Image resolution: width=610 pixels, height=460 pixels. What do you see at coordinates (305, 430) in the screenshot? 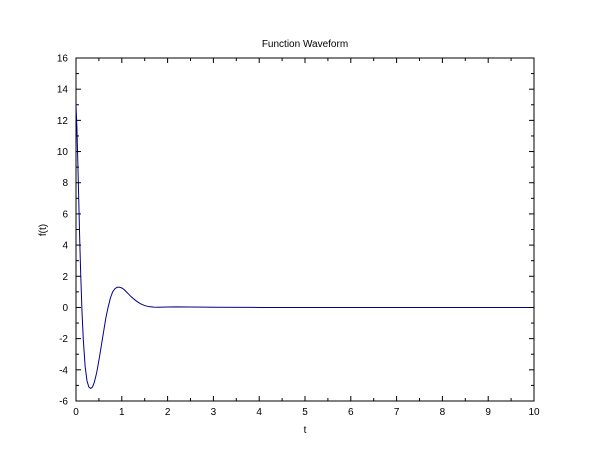
I see `x-axis-title: t` at bounding box center [305, 430].